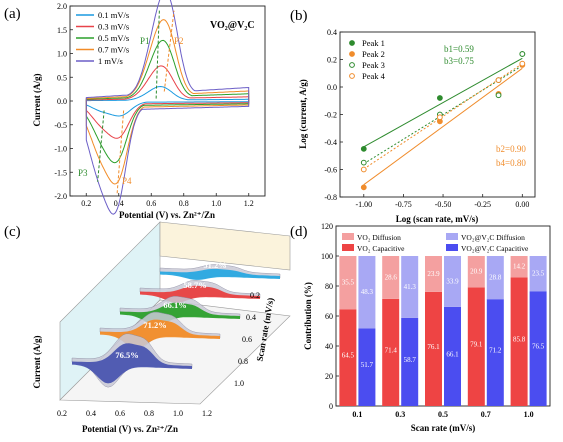  What do you see at coordinates (459, 61) in the screenshot?
I see `panel-b-annotation-b3: b3=0.75` at bounding box center [459, 61].